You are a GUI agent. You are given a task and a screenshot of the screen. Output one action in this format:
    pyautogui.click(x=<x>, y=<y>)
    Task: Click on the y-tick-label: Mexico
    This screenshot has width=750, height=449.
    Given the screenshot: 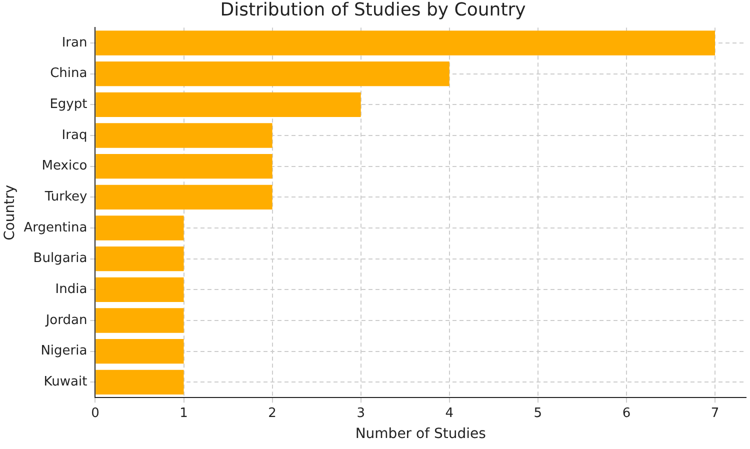 What is the action you would take?
    pyautogui.click(x=65, y=166)
    